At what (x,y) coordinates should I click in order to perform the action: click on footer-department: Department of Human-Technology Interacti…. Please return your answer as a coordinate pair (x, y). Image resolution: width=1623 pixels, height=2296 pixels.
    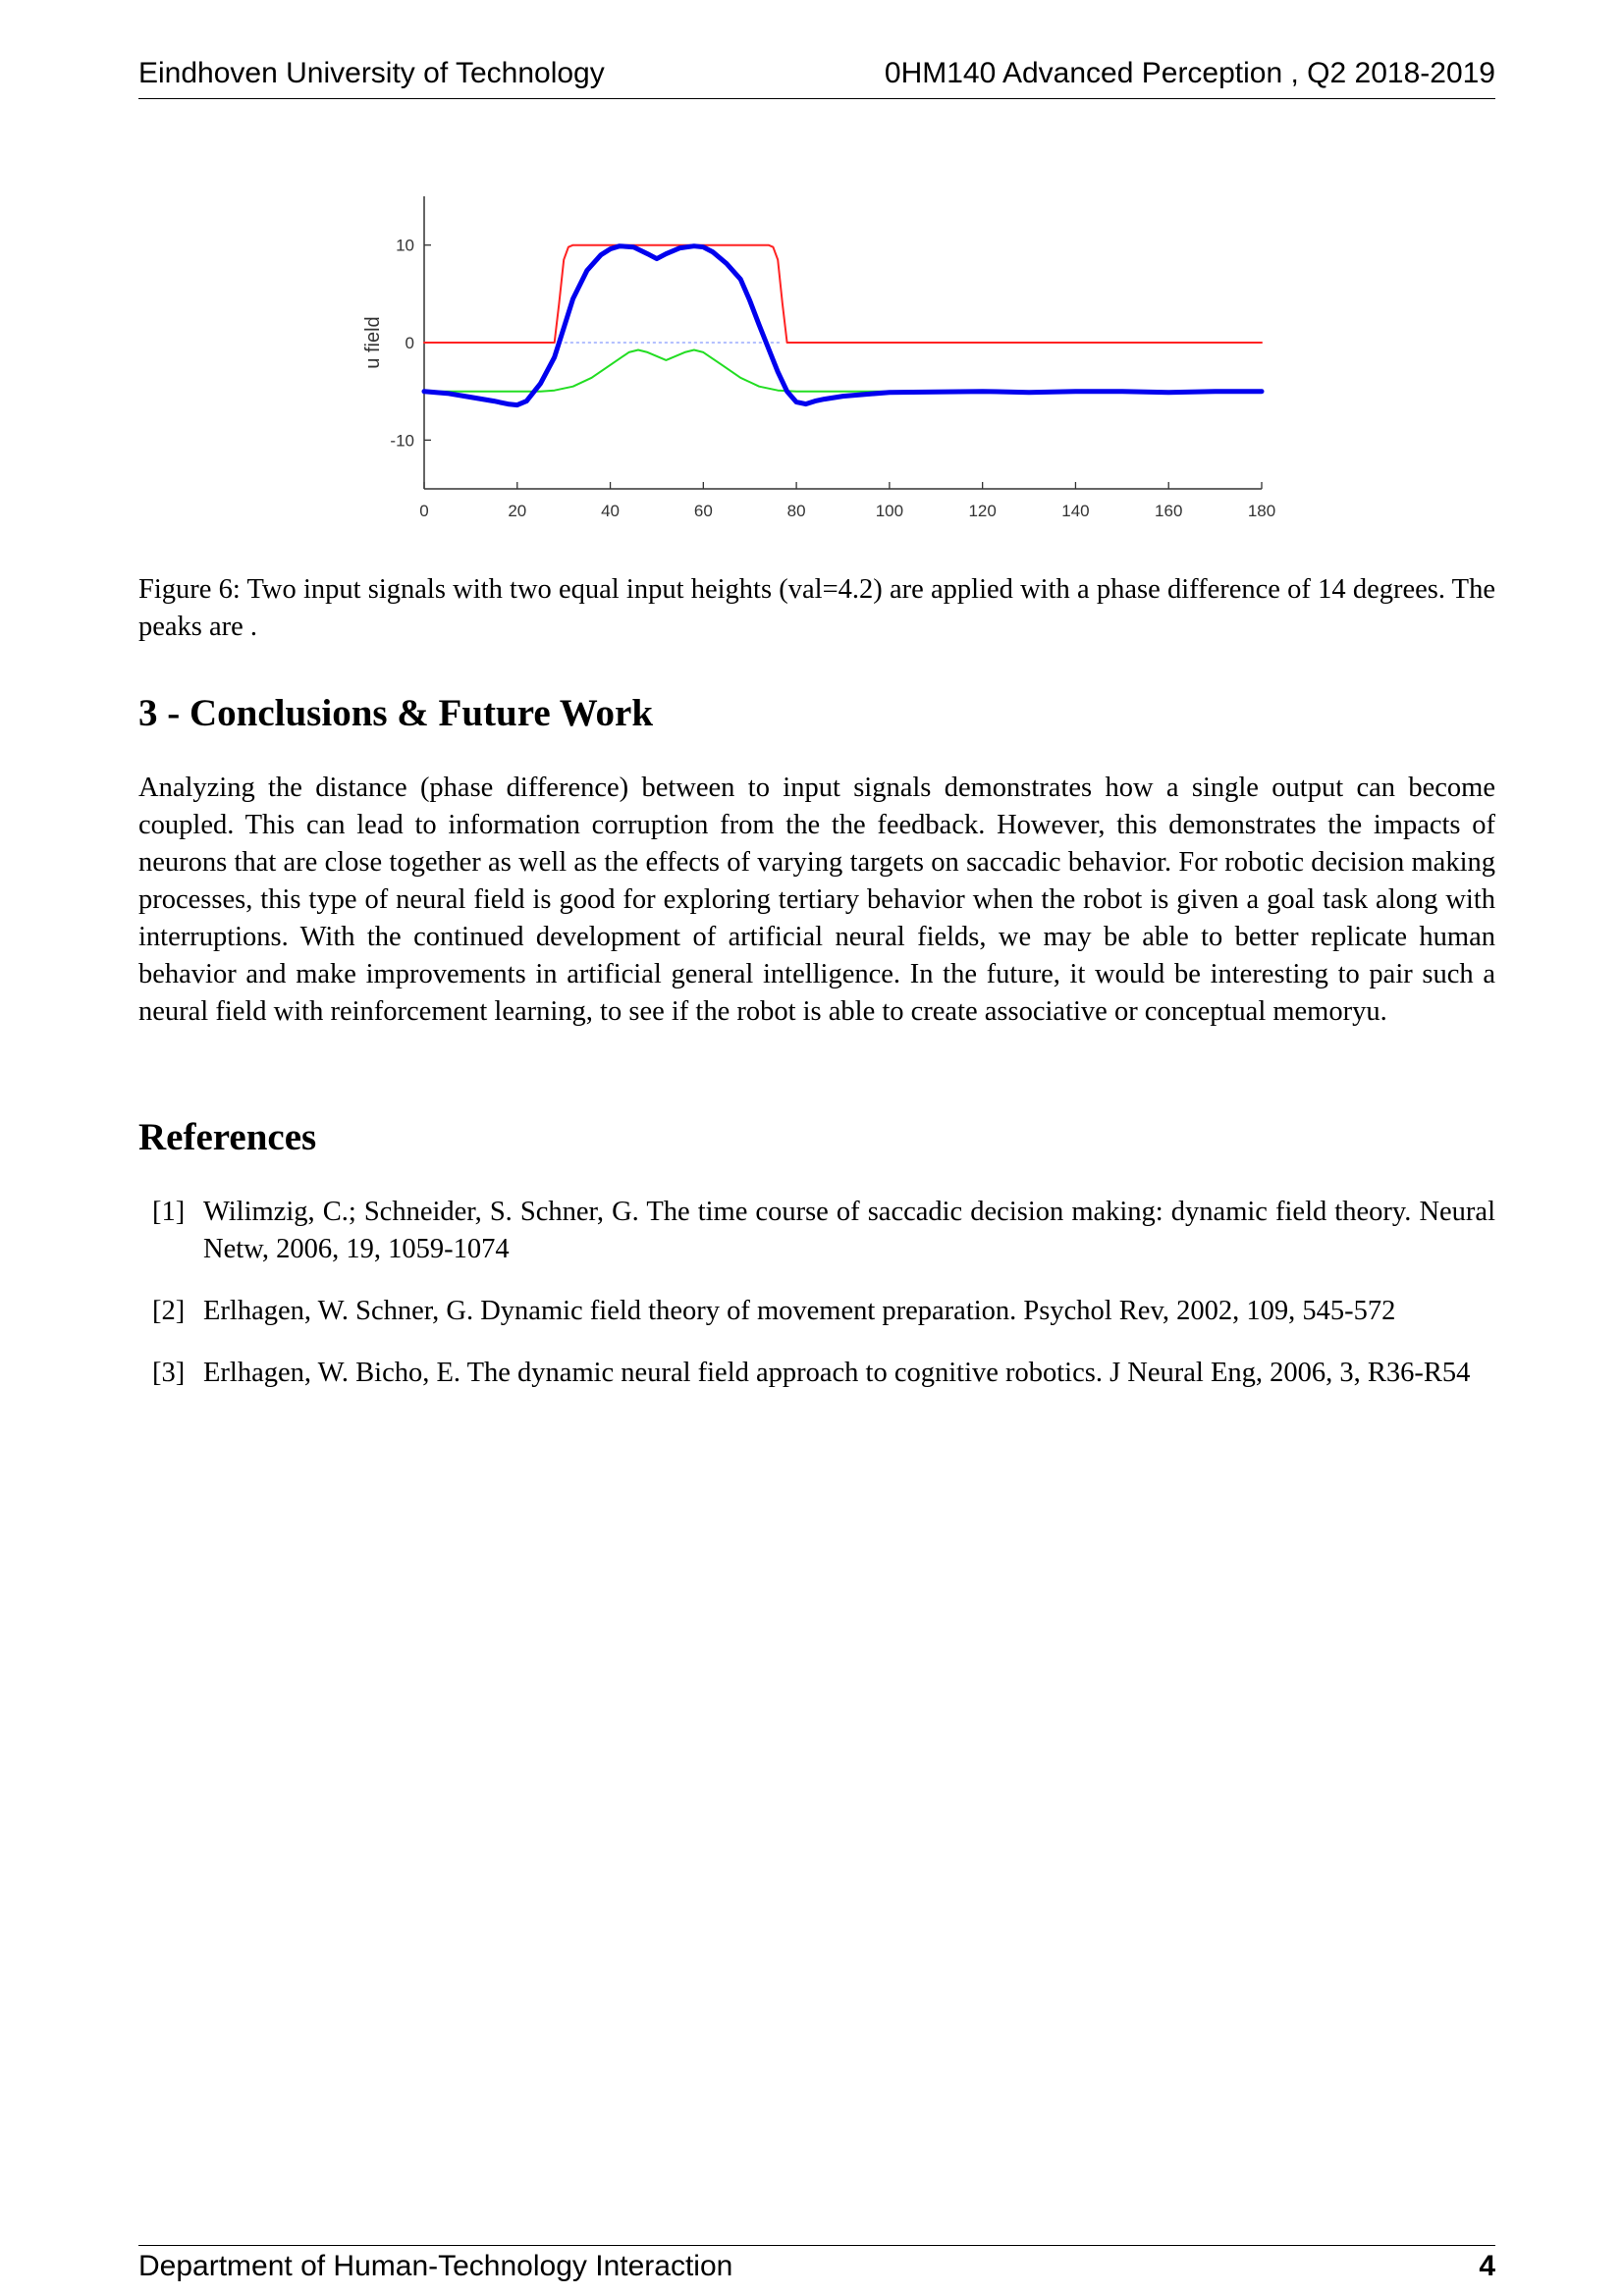
    Looking at the image, I should click on (436, 2266).